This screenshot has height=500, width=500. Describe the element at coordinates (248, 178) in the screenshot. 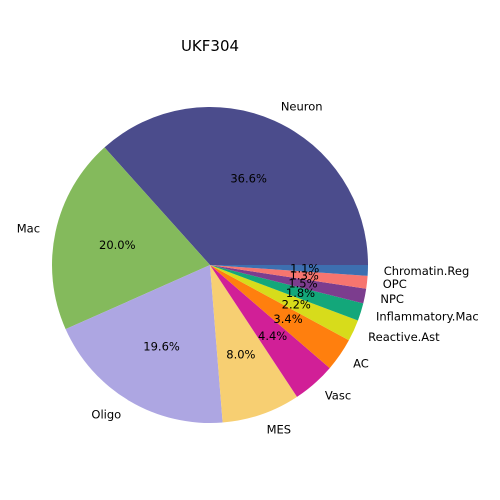

I see `percent-label: 36.6%` at that location.